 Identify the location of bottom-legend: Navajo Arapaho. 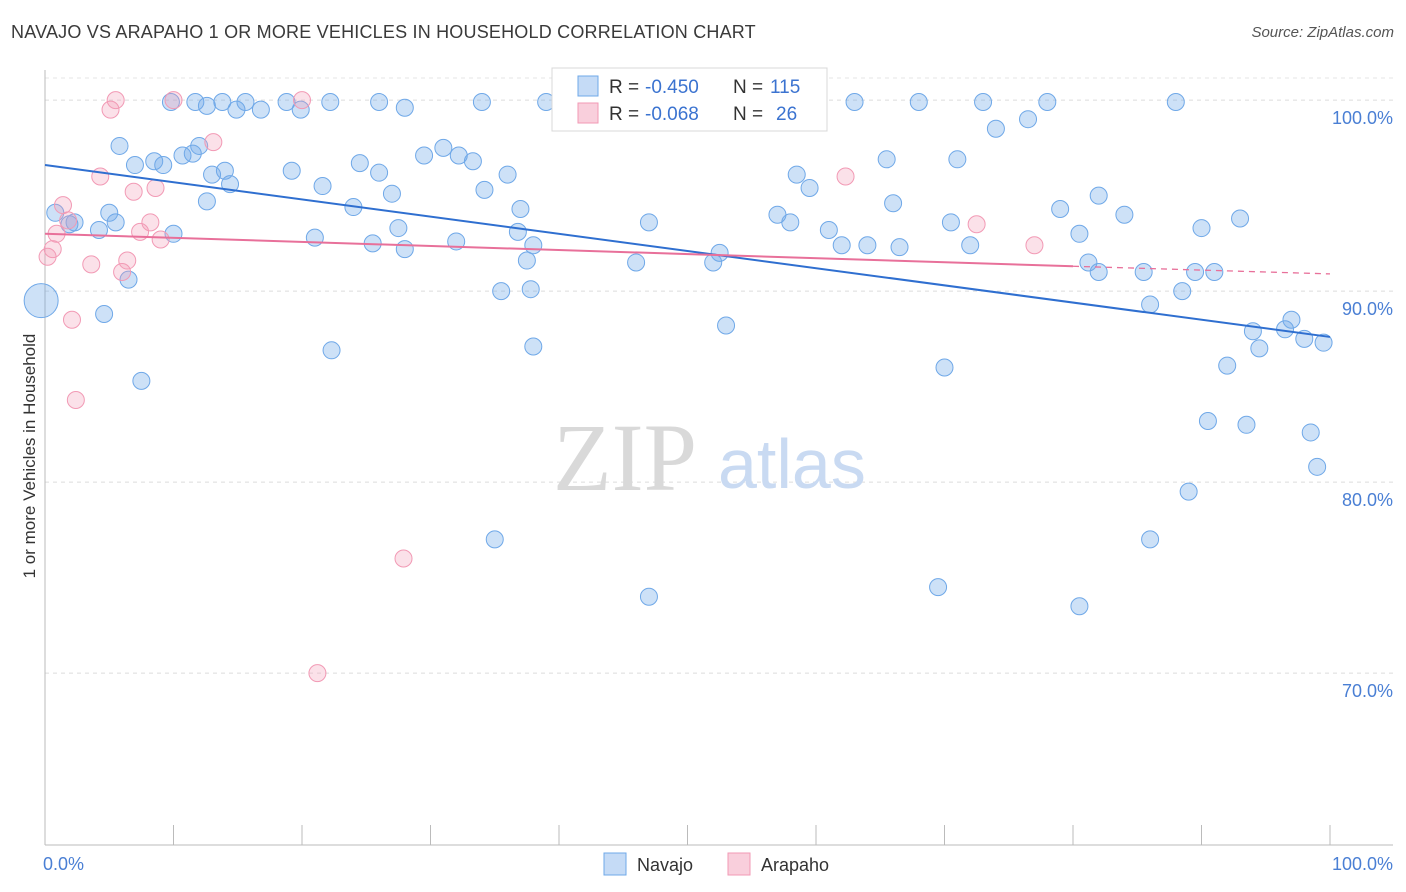
(716, 864).